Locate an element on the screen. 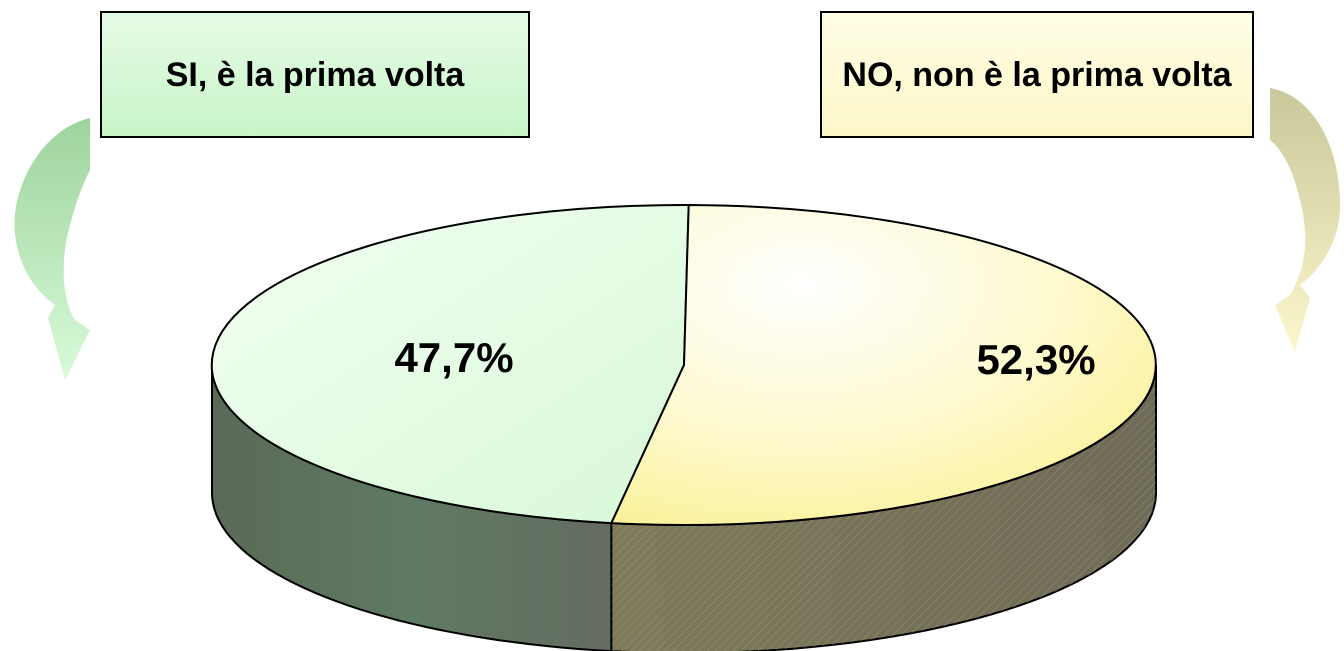 This screenshot has width=1344, height=651. curved-arrow-yellow-icon is located at coordinates (1305, 220).